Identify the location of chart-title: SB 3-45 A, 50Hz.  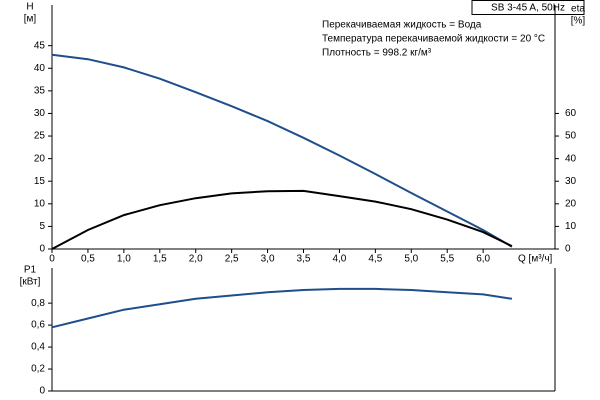
(528, 8).